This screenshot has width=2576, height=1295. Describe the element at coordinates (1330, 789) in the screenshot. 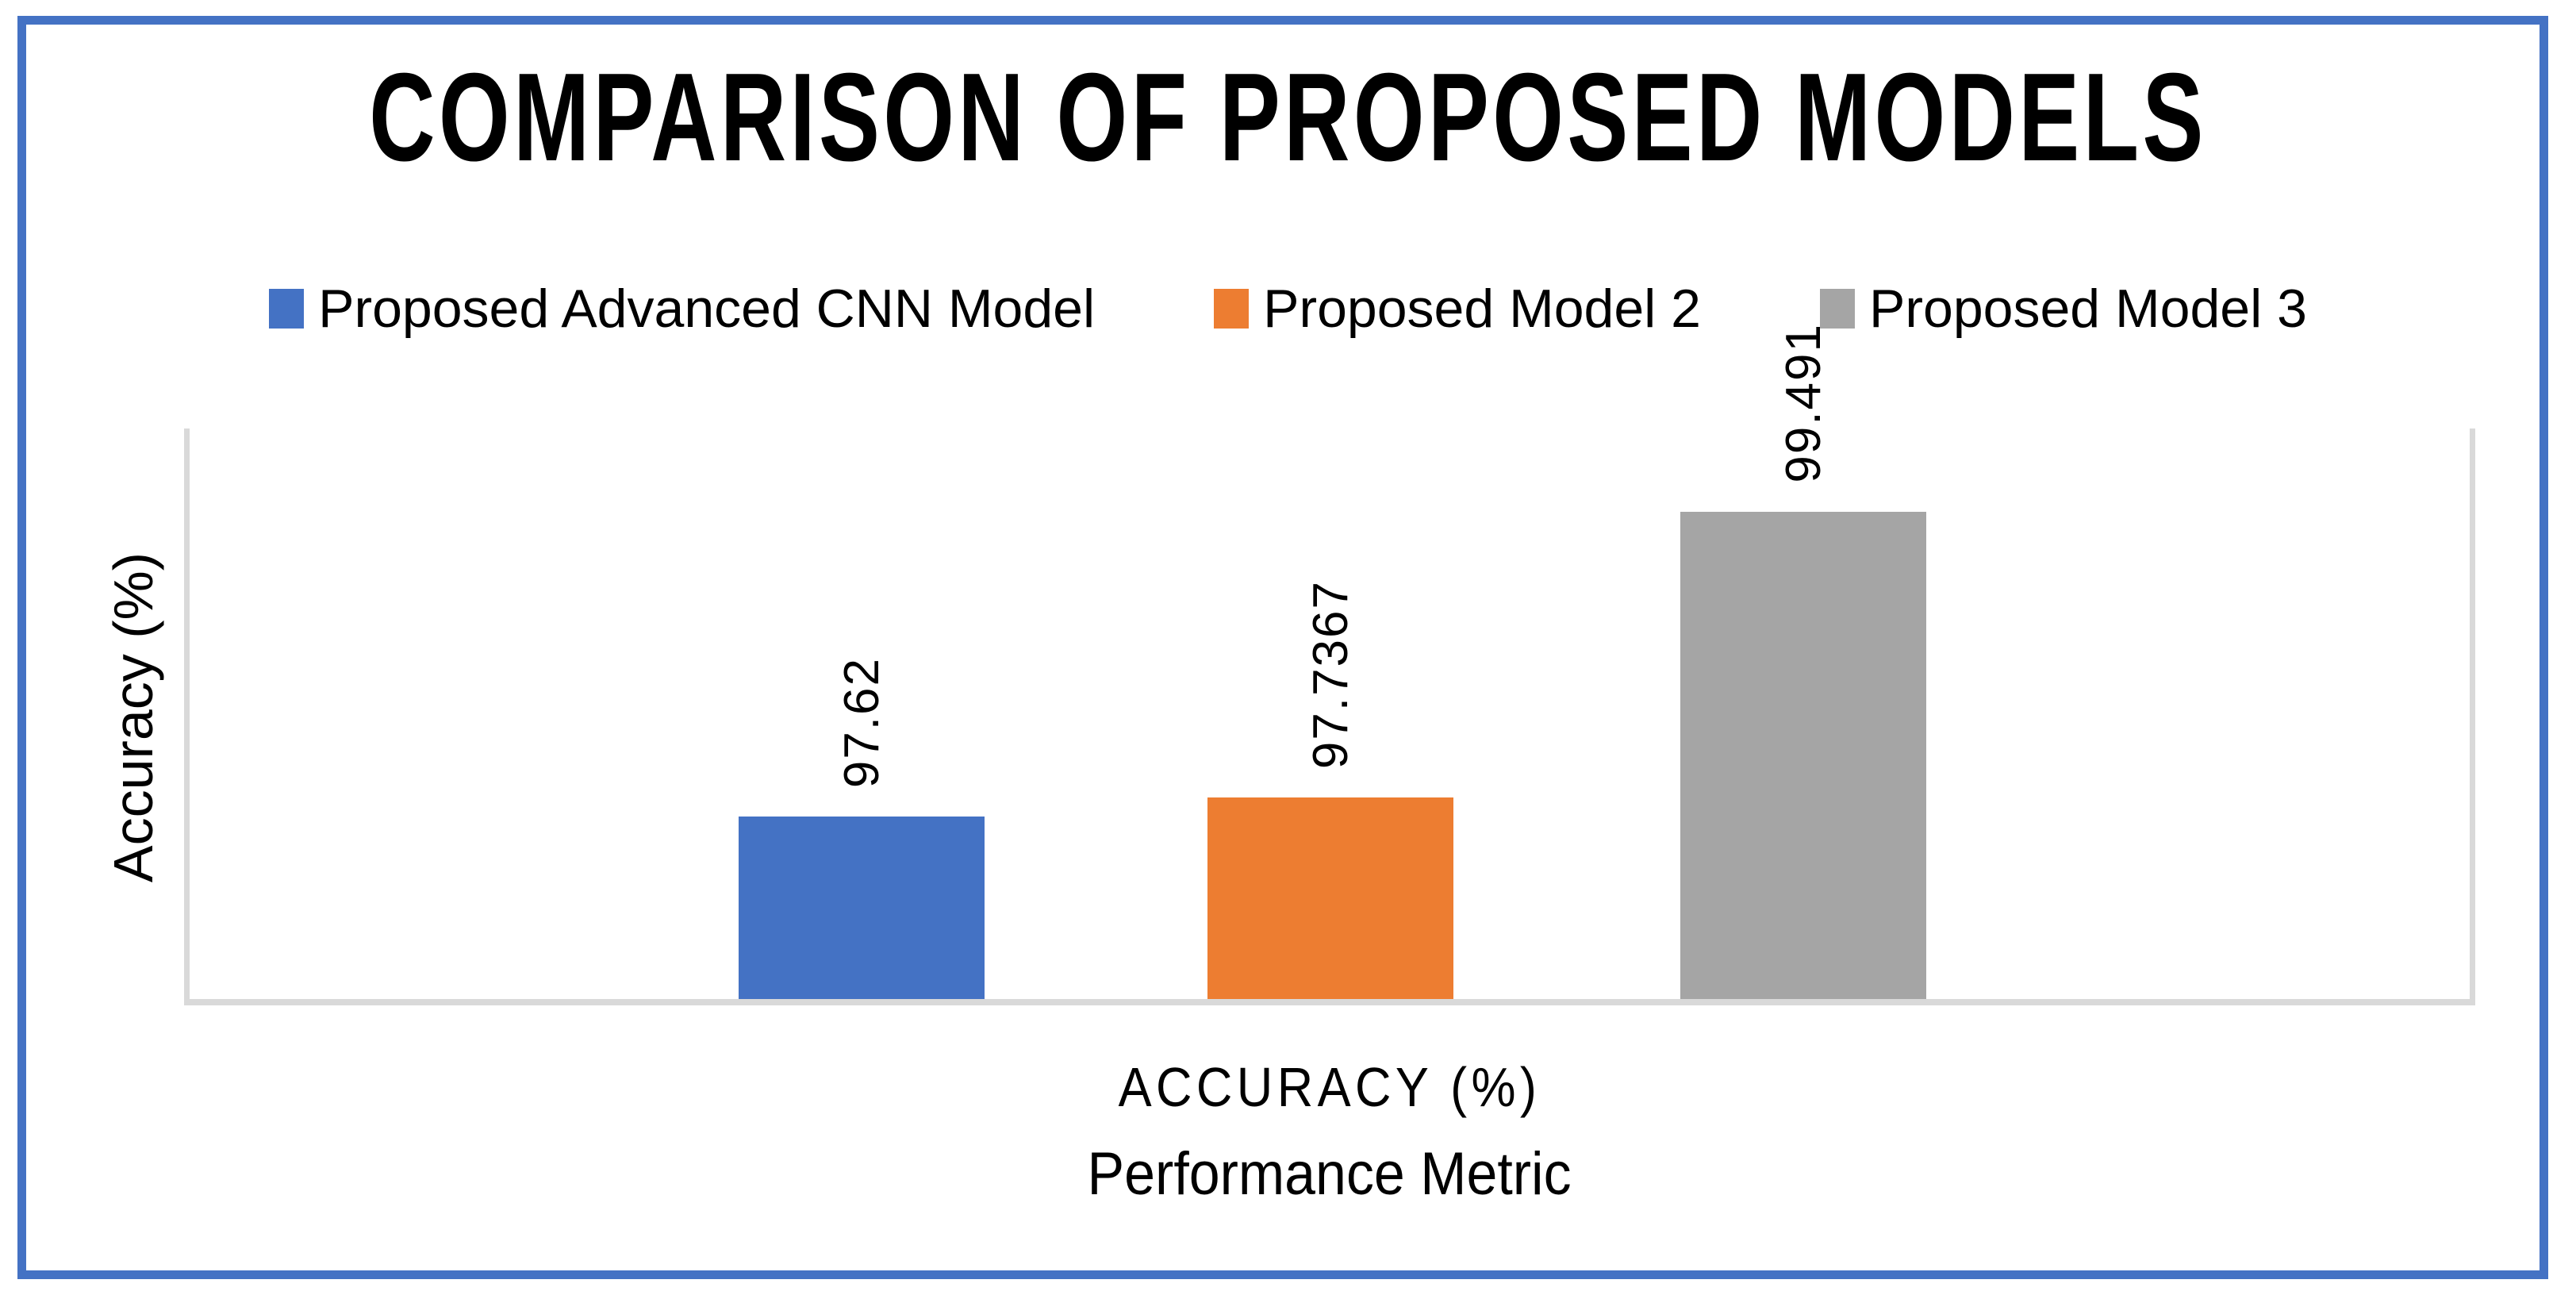

I see `bar-group-proposed-model-2: 97.7367` at that location.